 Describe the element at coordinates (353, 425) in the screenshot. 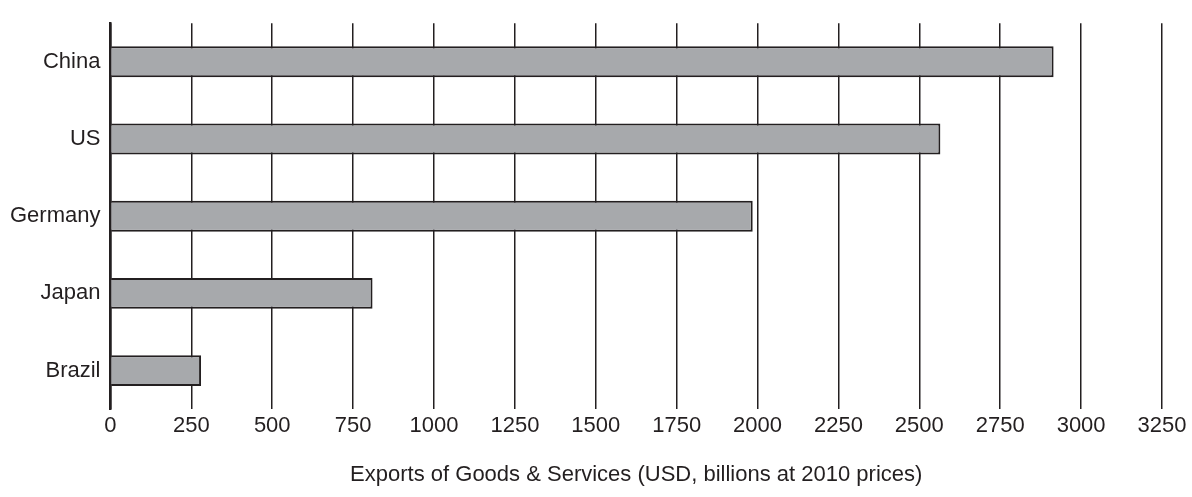

I see `x-tick-label: 750` at that location.